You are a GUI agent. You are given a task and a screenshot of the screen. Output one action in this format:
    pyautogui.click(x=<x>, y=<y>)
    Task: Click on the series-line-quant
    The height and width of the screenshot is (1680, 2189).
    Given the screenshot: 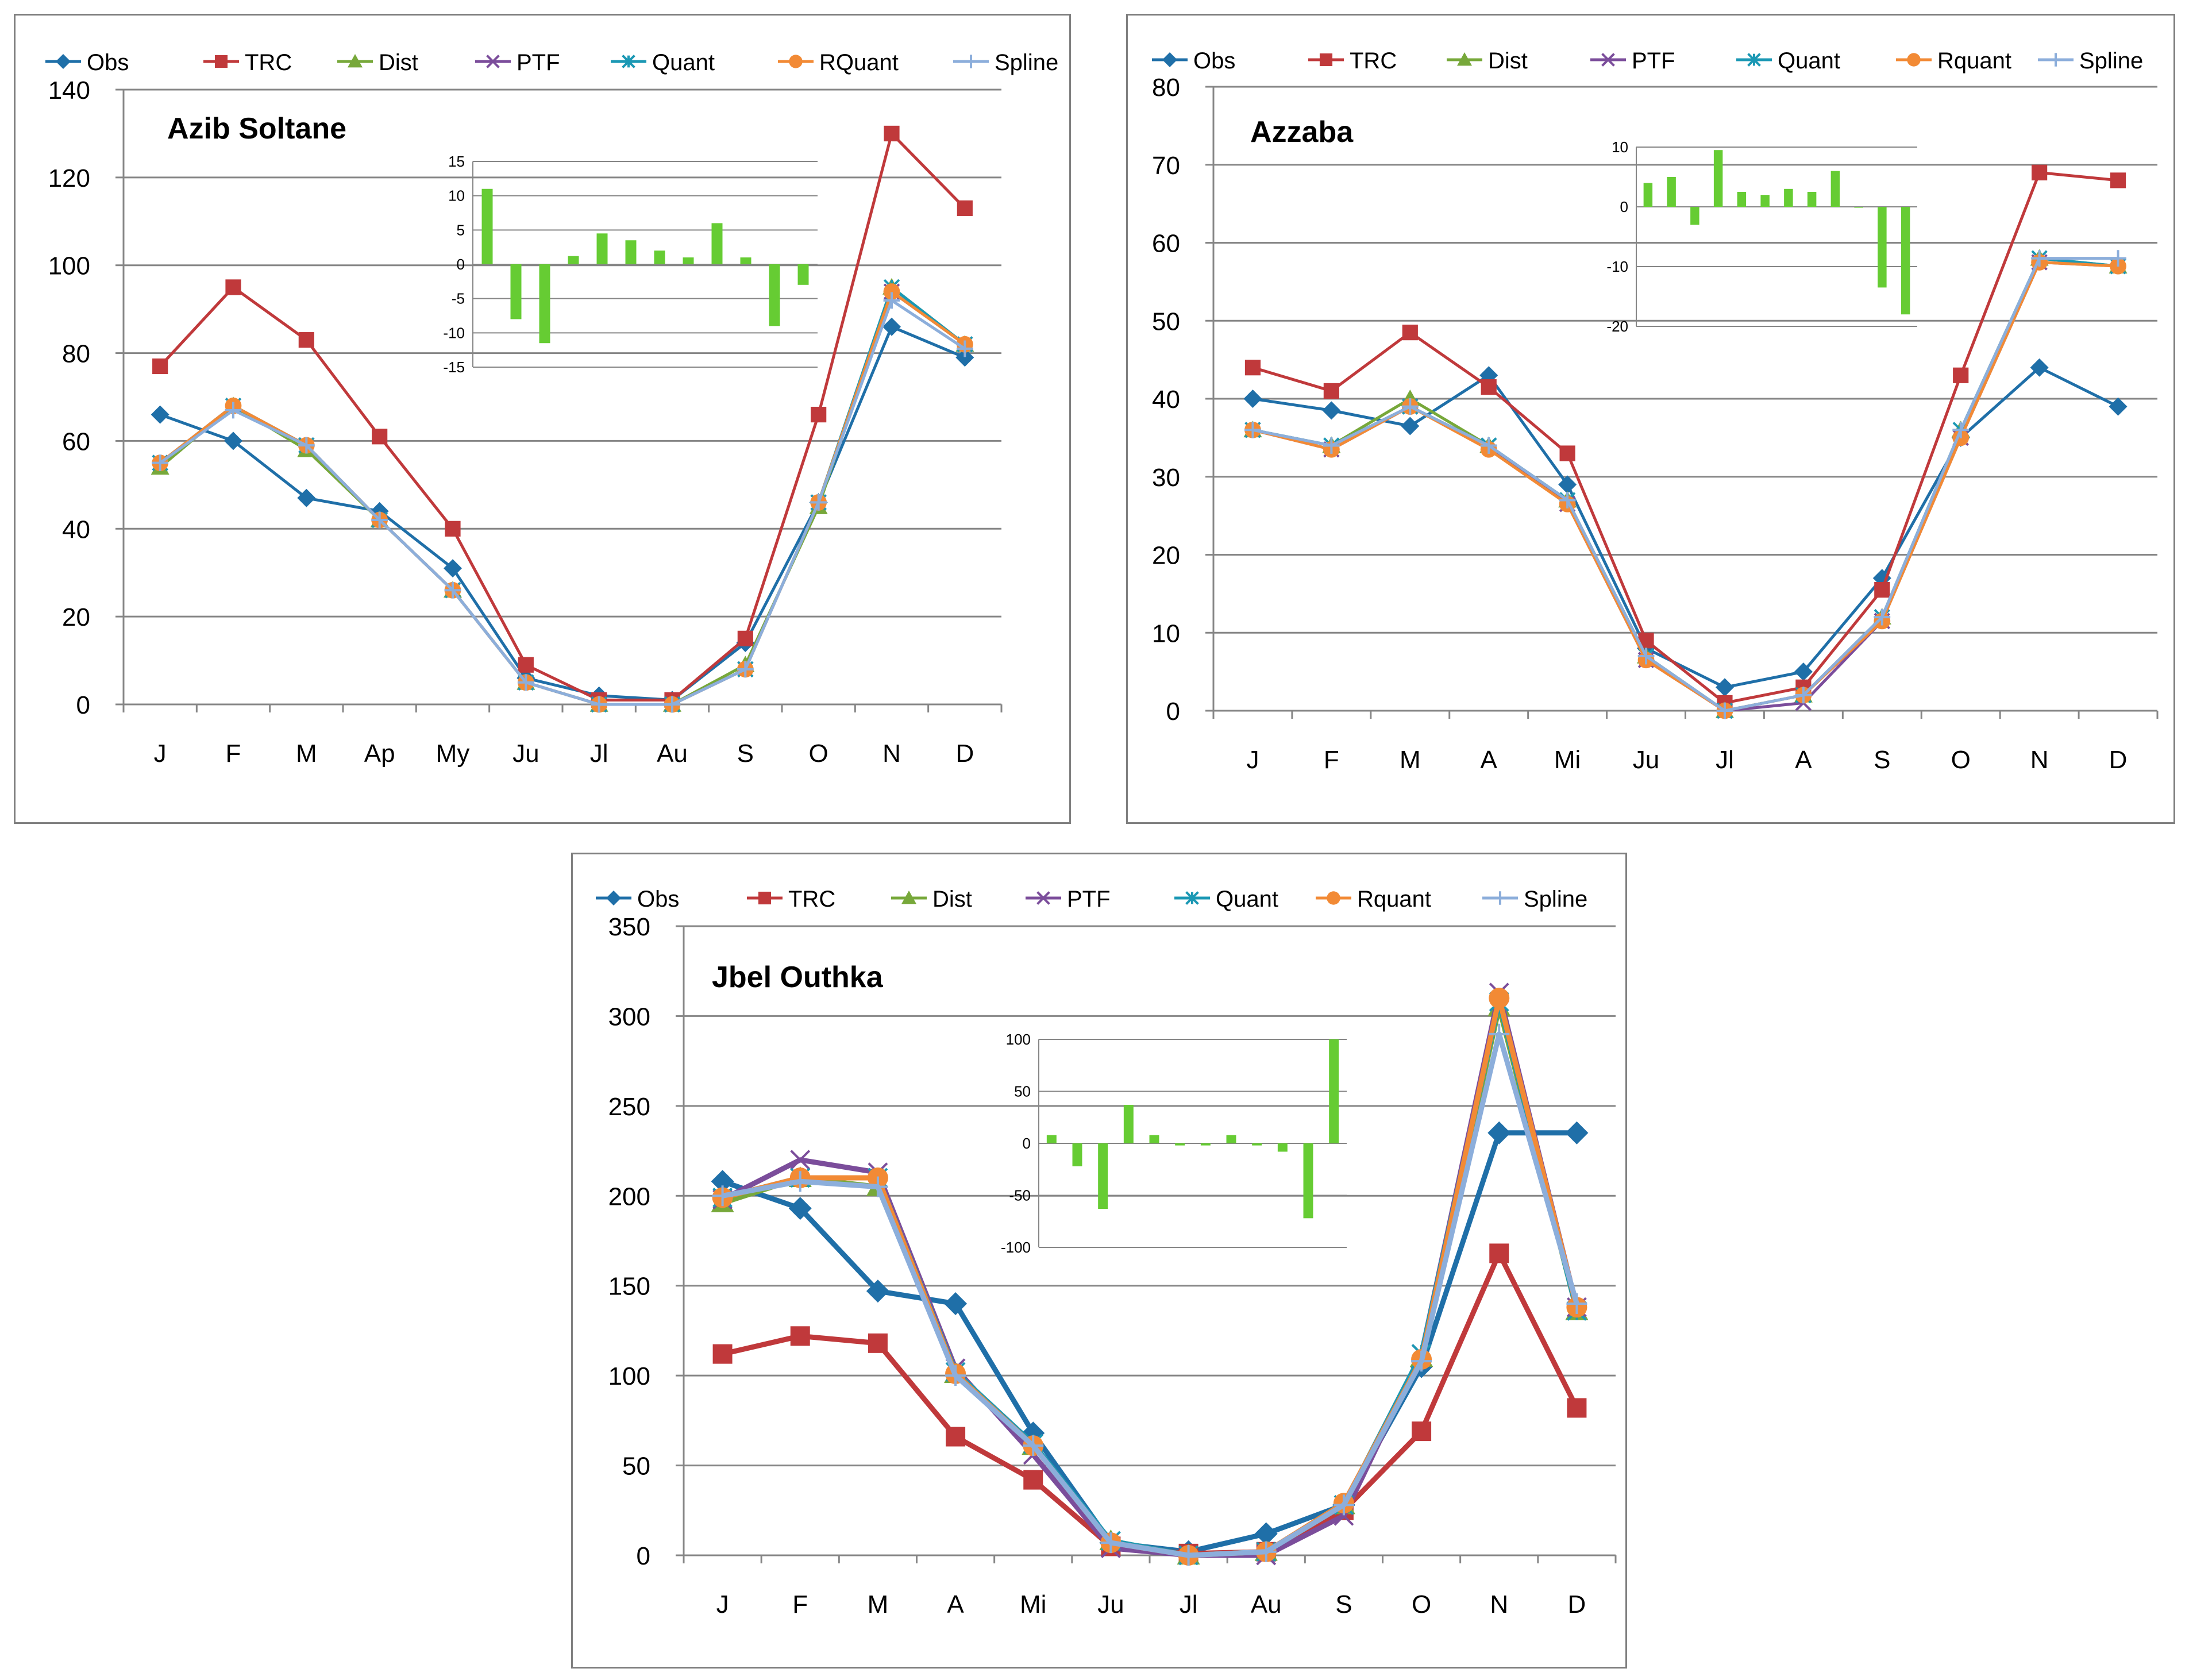 What is the action you would take?
    pyautogui.click(x=562, y=496)
    